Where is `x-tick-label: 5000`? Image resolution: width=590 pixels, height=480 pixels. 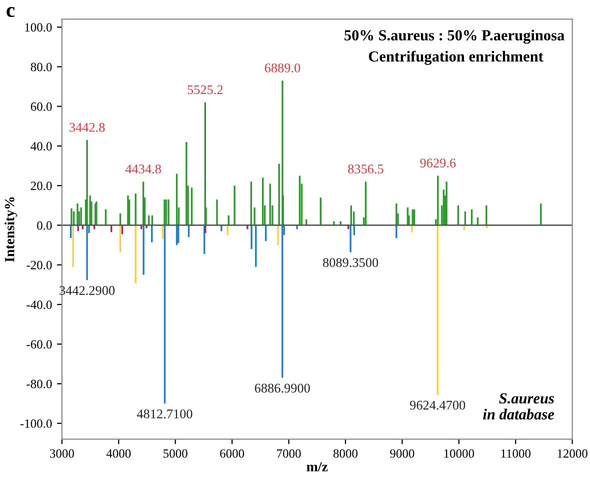
x-tick-label: 5000 is located at coordinates (176, 453).